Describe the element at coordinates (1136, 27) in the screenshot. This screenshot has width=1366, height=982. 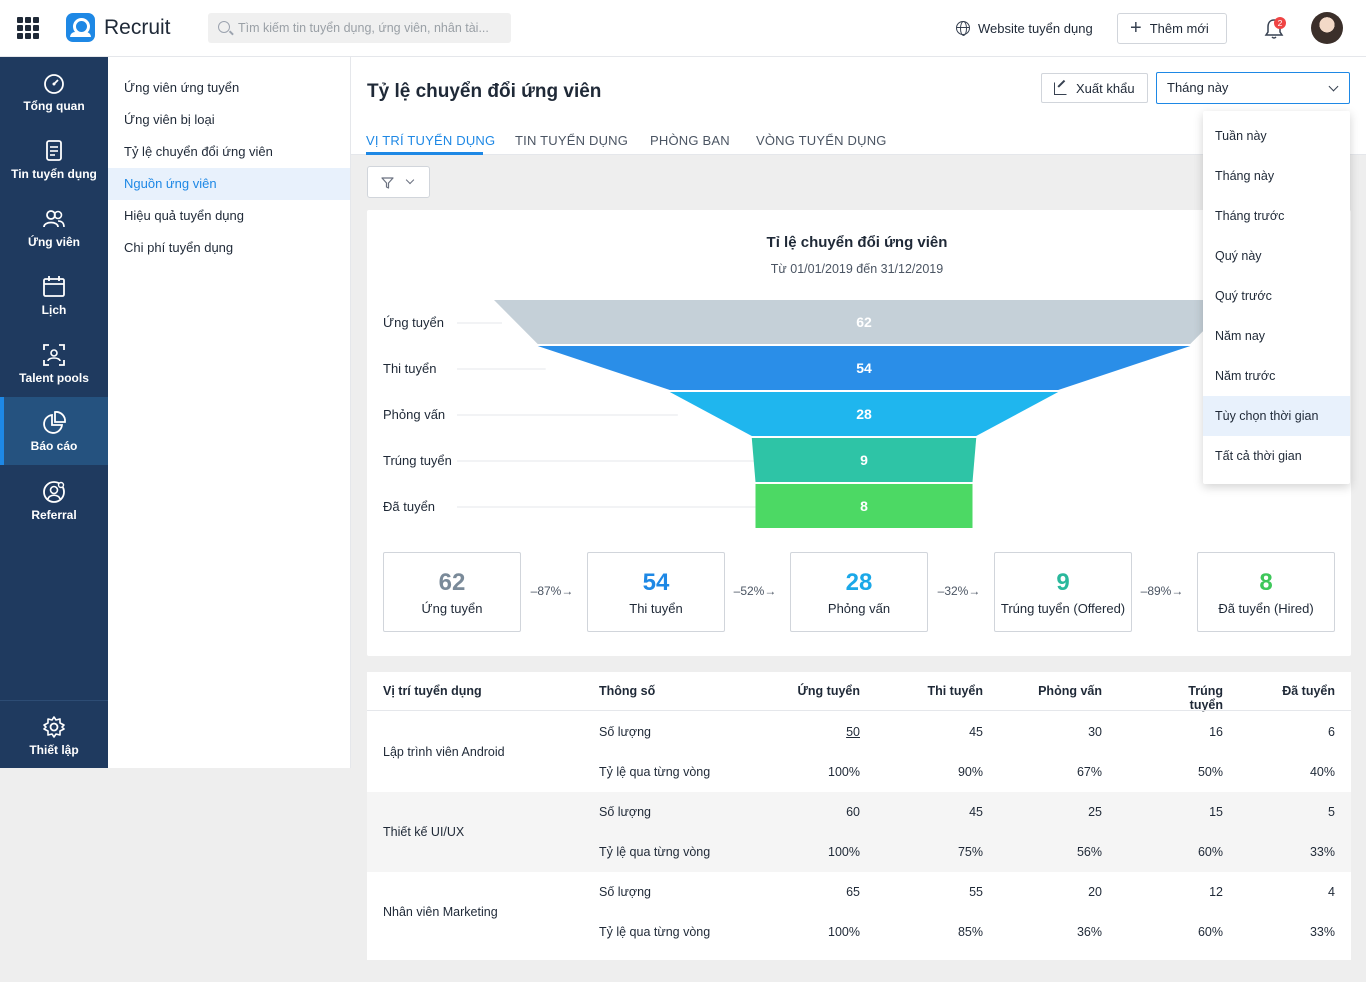
I see `plus-icon: +` at that location.